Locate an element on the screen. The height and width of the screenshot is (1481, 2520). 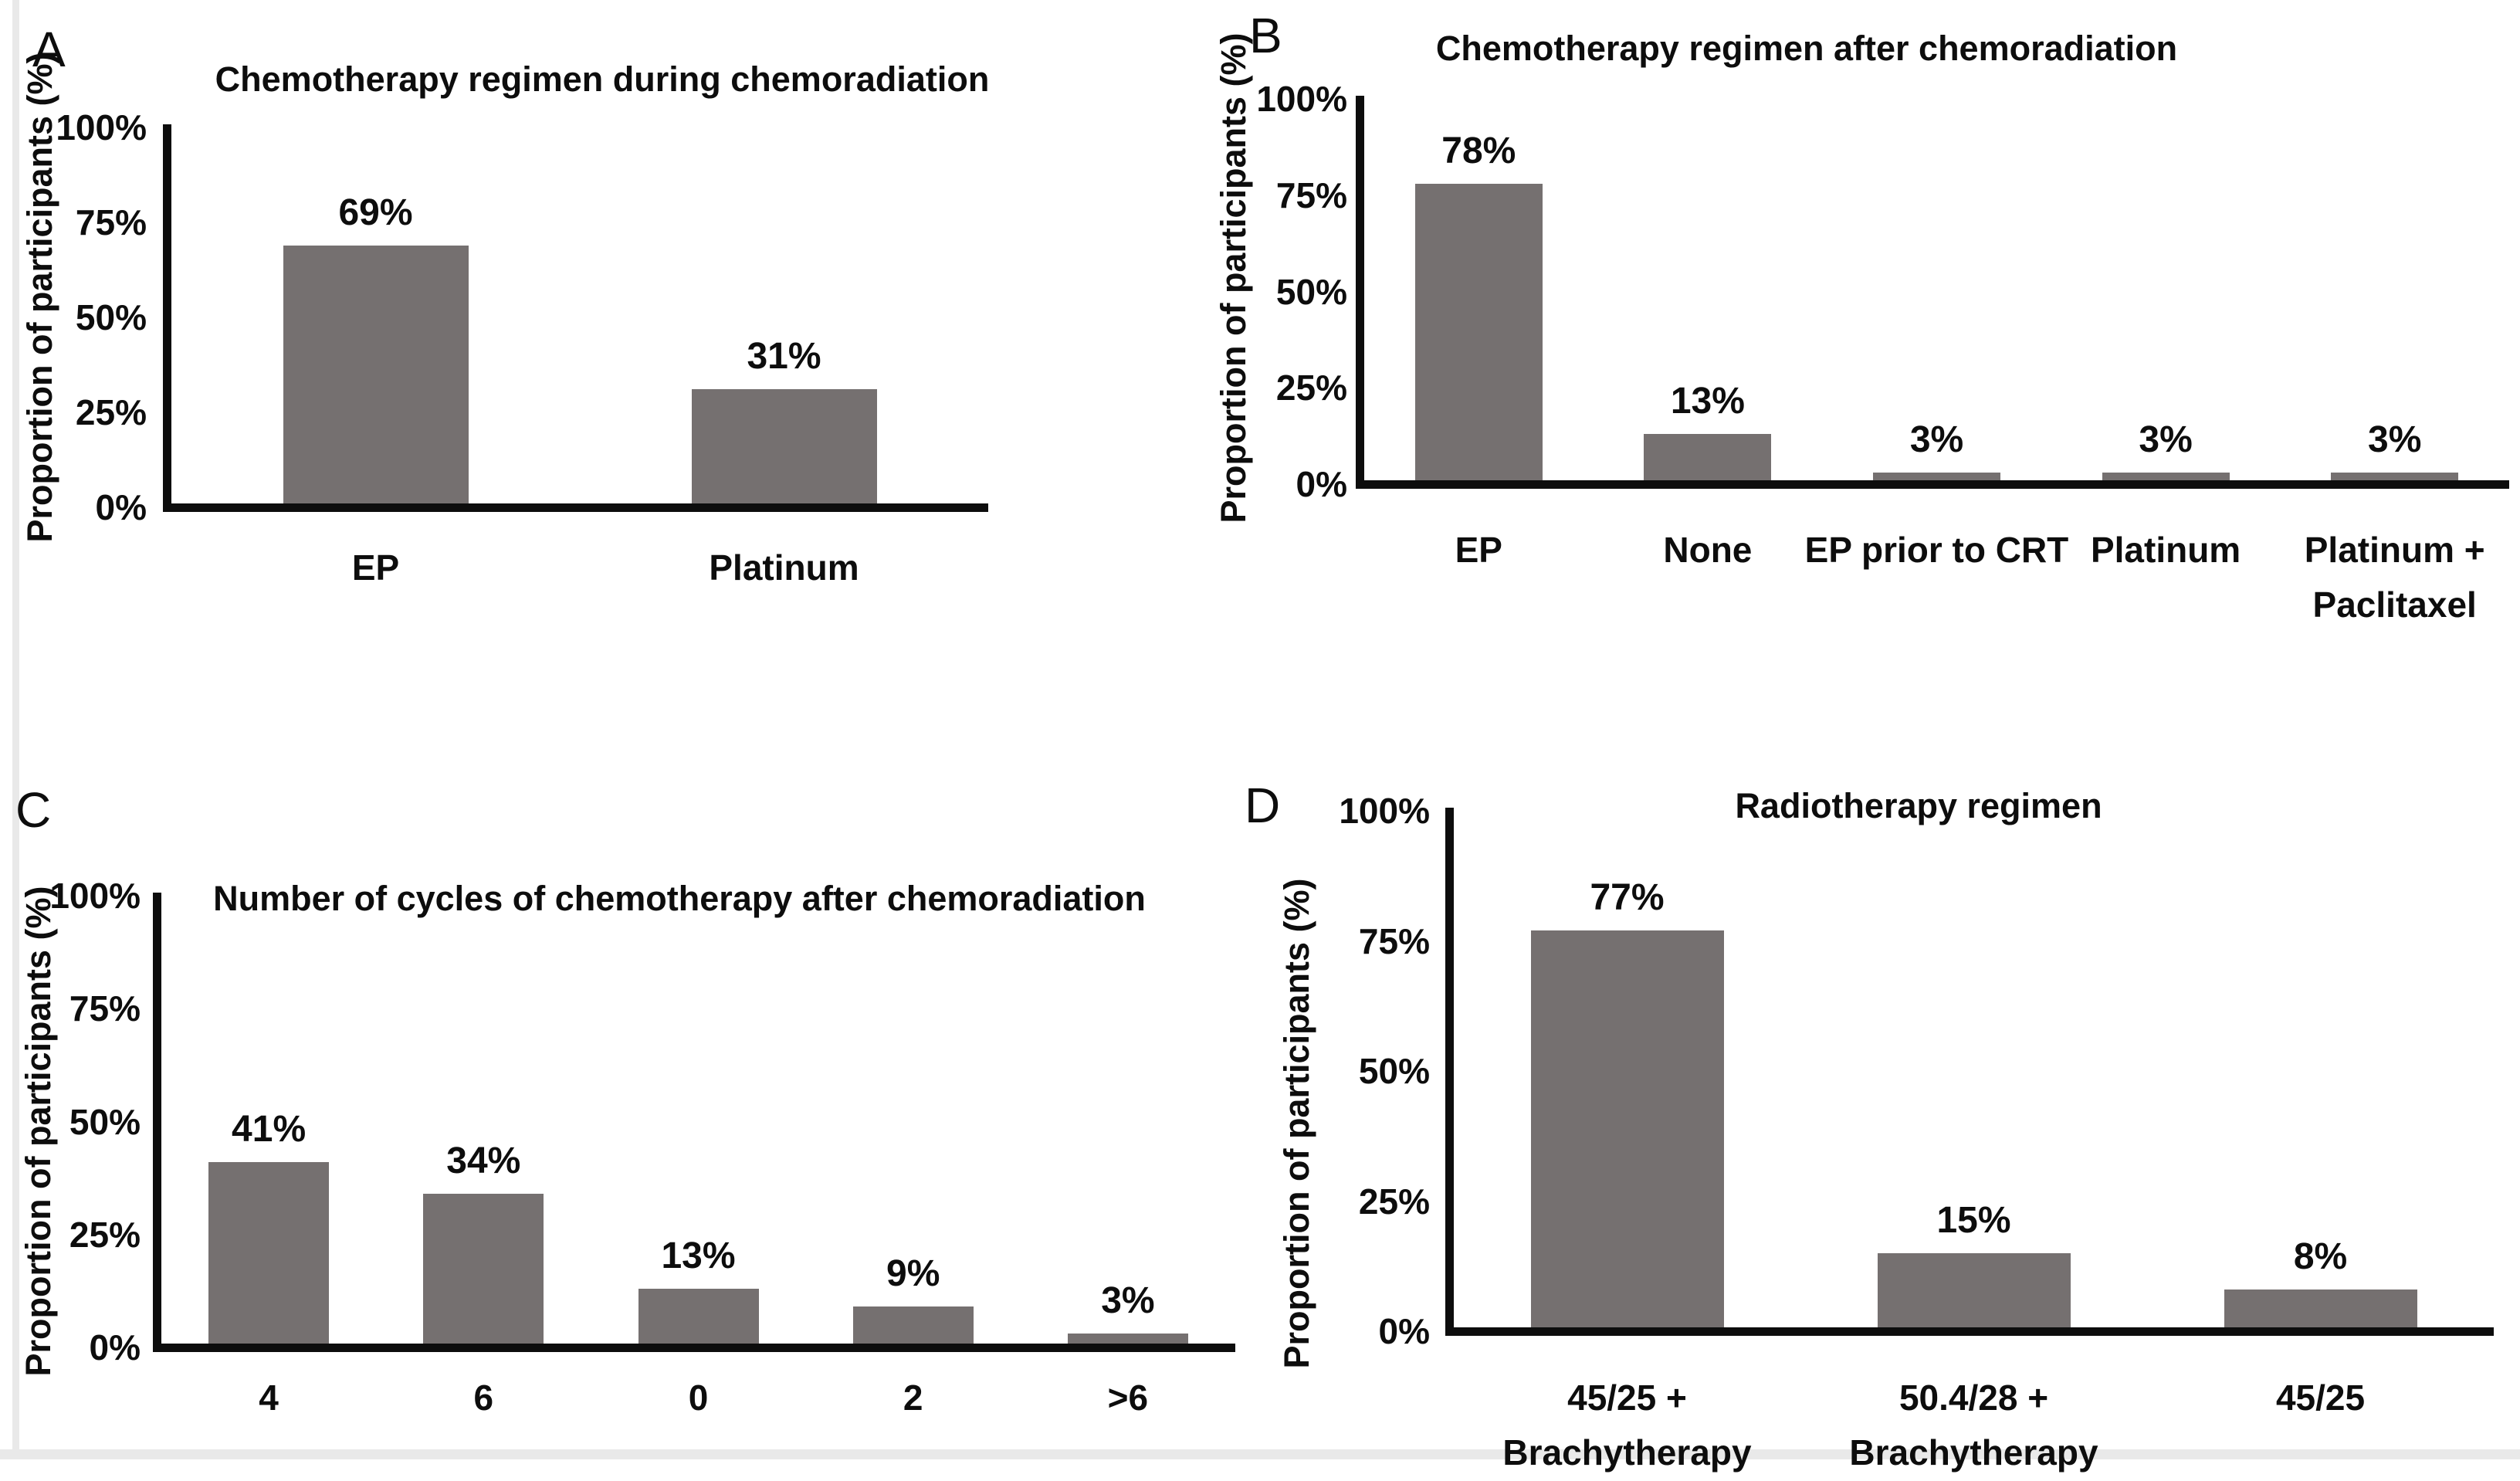
bar-value-label: 77% is located at coordinates (1627, 898).